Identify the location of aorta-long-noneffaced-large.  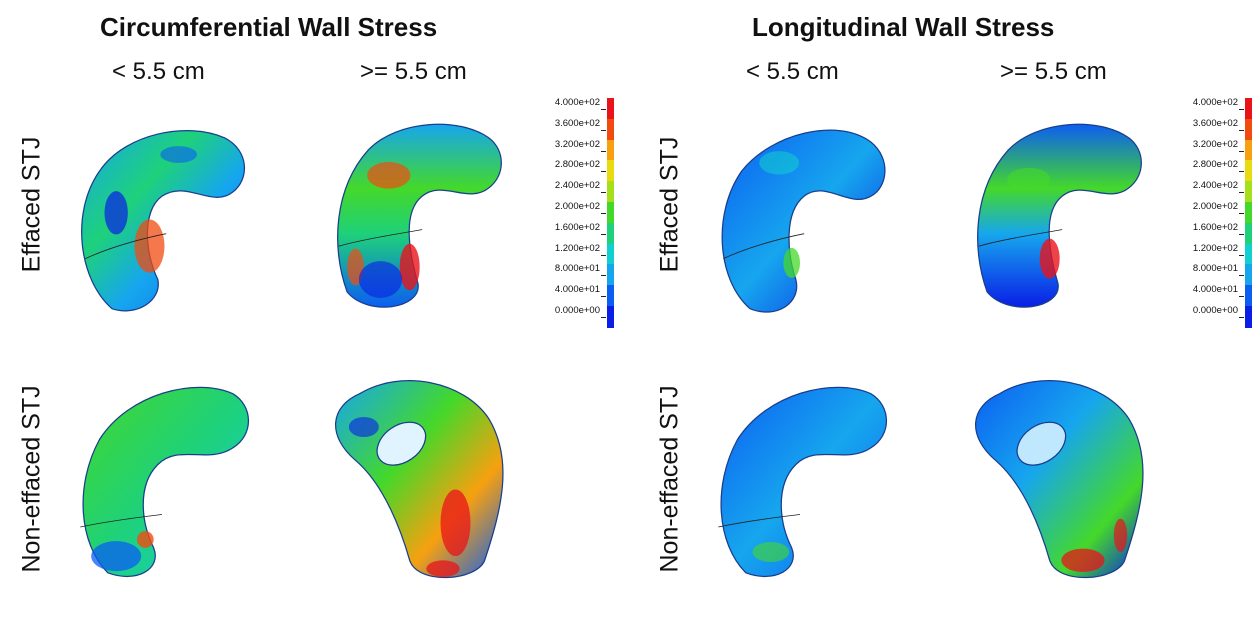
(1059, 479).